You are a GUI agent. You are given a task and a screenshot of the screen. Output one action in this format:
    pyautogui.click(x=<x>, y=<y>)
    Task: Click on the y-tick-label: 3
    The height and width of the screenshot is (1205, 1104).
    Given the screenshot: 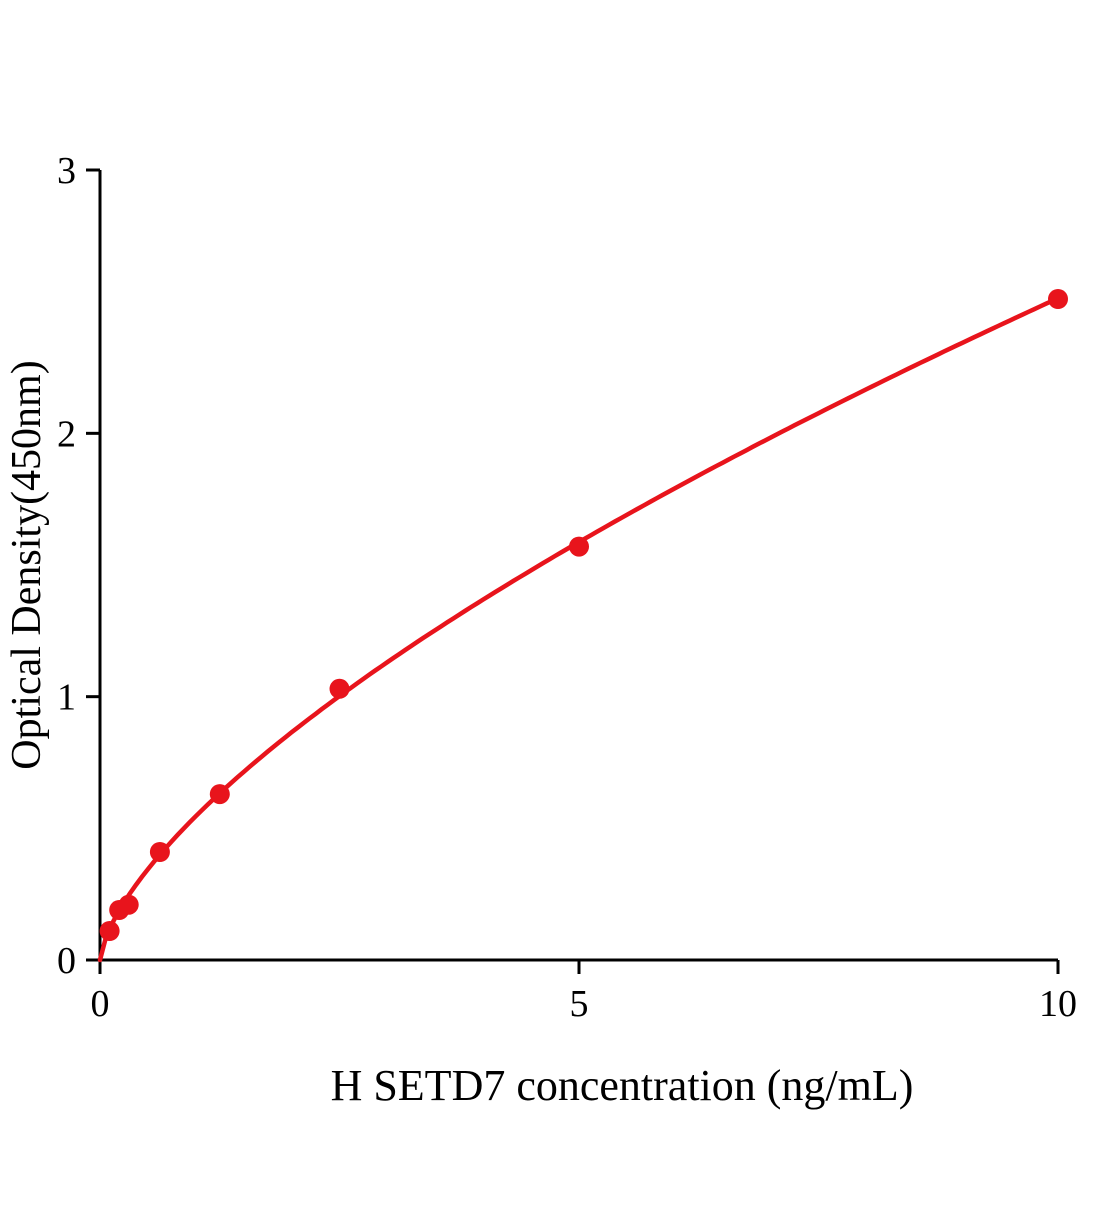 What is the action you would take?
    pyautogui.click(x=66, y=171)
    